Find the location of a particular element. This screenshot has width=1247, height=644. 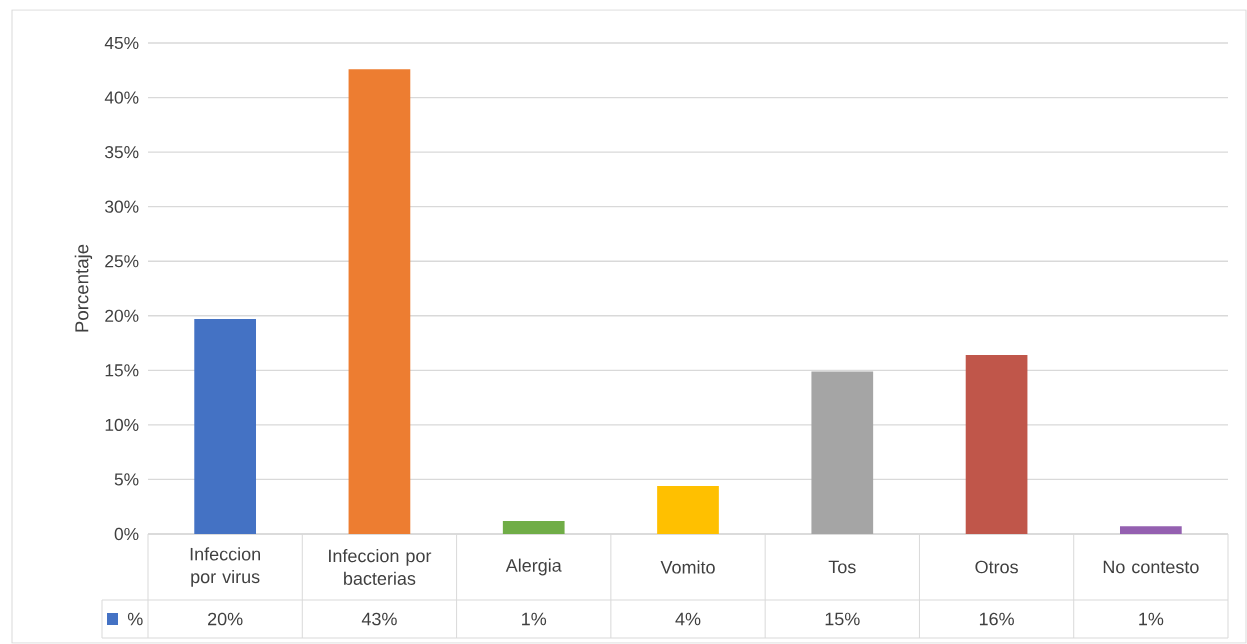

x-tick-label: Alergia is located at coordinates (533, 567).